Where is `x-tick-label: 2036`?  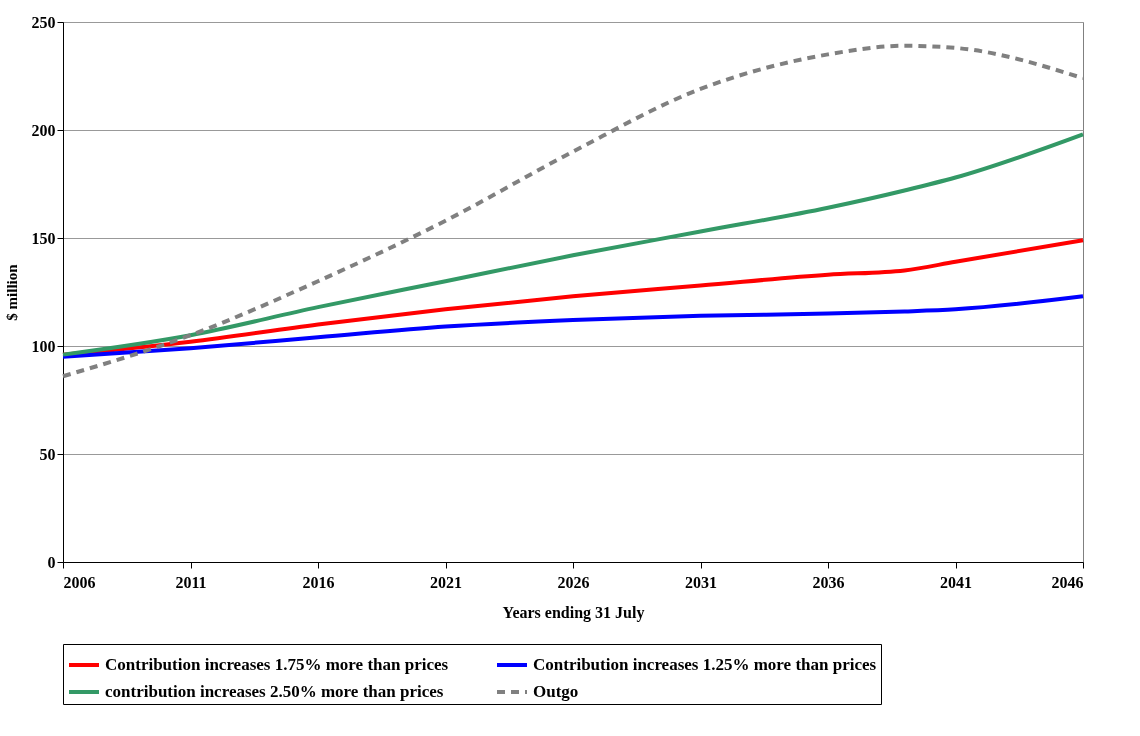 x-tick-label: 2036 is located at coordinates (828, 582).